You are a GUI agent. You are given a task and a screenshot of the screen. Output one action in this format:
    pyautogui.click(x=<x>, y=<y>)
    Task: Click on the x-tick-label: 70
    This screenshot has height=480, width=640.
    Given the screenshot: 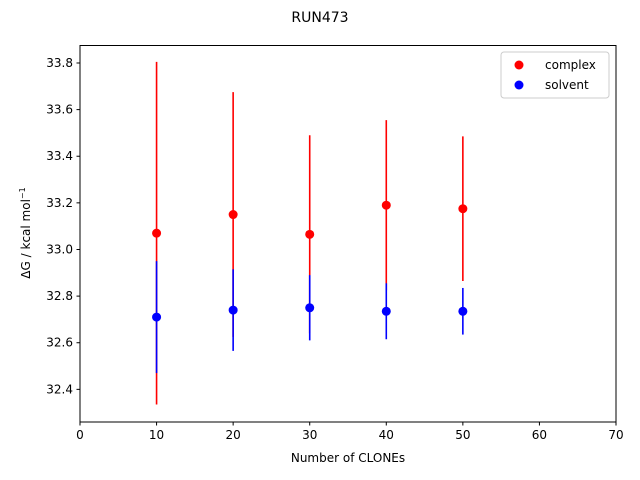 What is the action you would take?
    pyautogui.click(x=615, y=435)
    